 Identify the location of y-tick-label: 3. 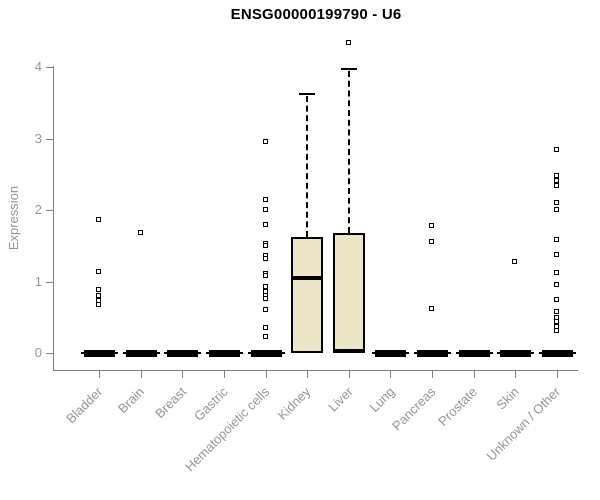
(38, 138).